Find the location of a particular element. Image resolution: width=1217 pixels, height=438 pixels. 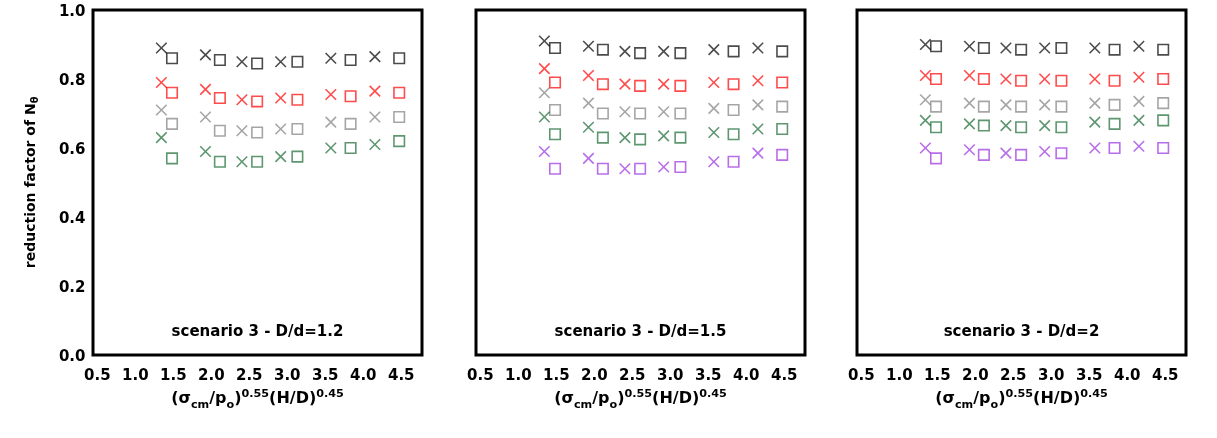

y-tick-label: 0.6 is located at coordinates (72, 148).